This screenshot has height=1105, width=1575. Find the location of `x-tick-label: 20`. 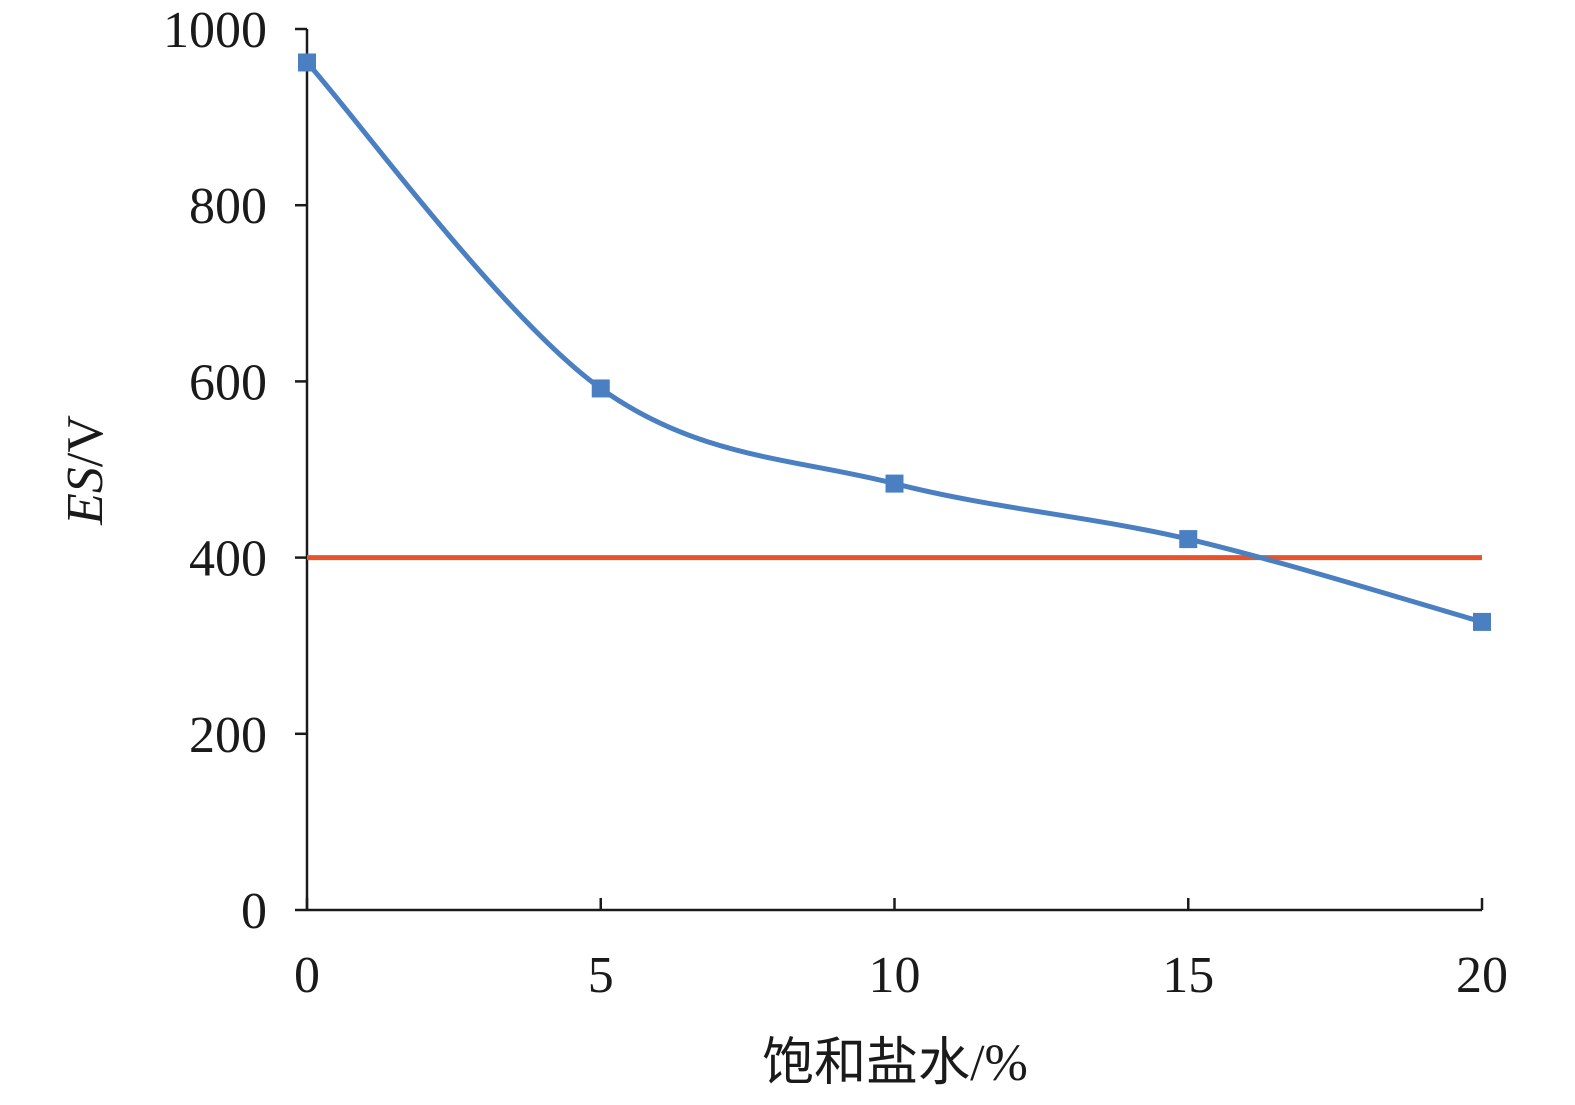

x-tick-label: 20 is located at coordinates (1482, 975).